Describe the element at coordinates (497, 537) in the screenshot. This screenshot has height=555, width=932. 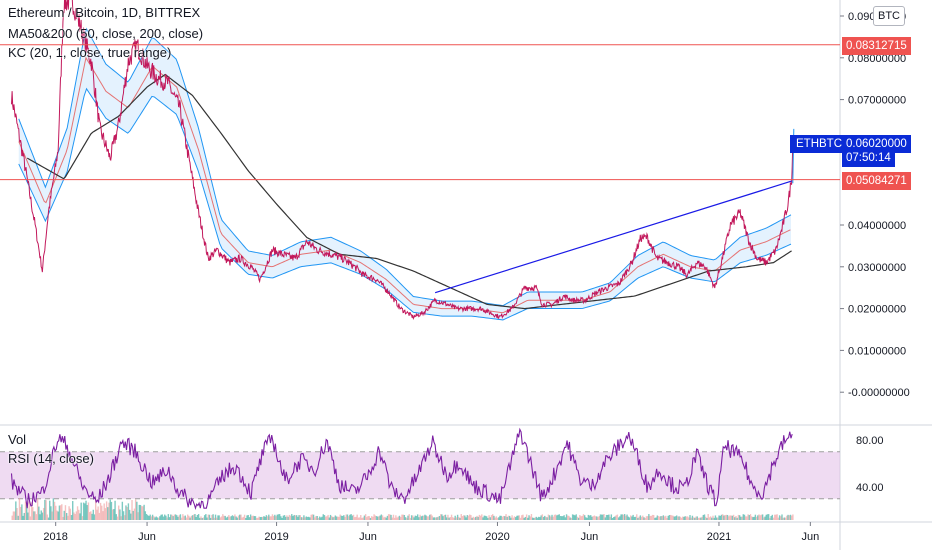
I see `x-tick-label: 2020` at that location.